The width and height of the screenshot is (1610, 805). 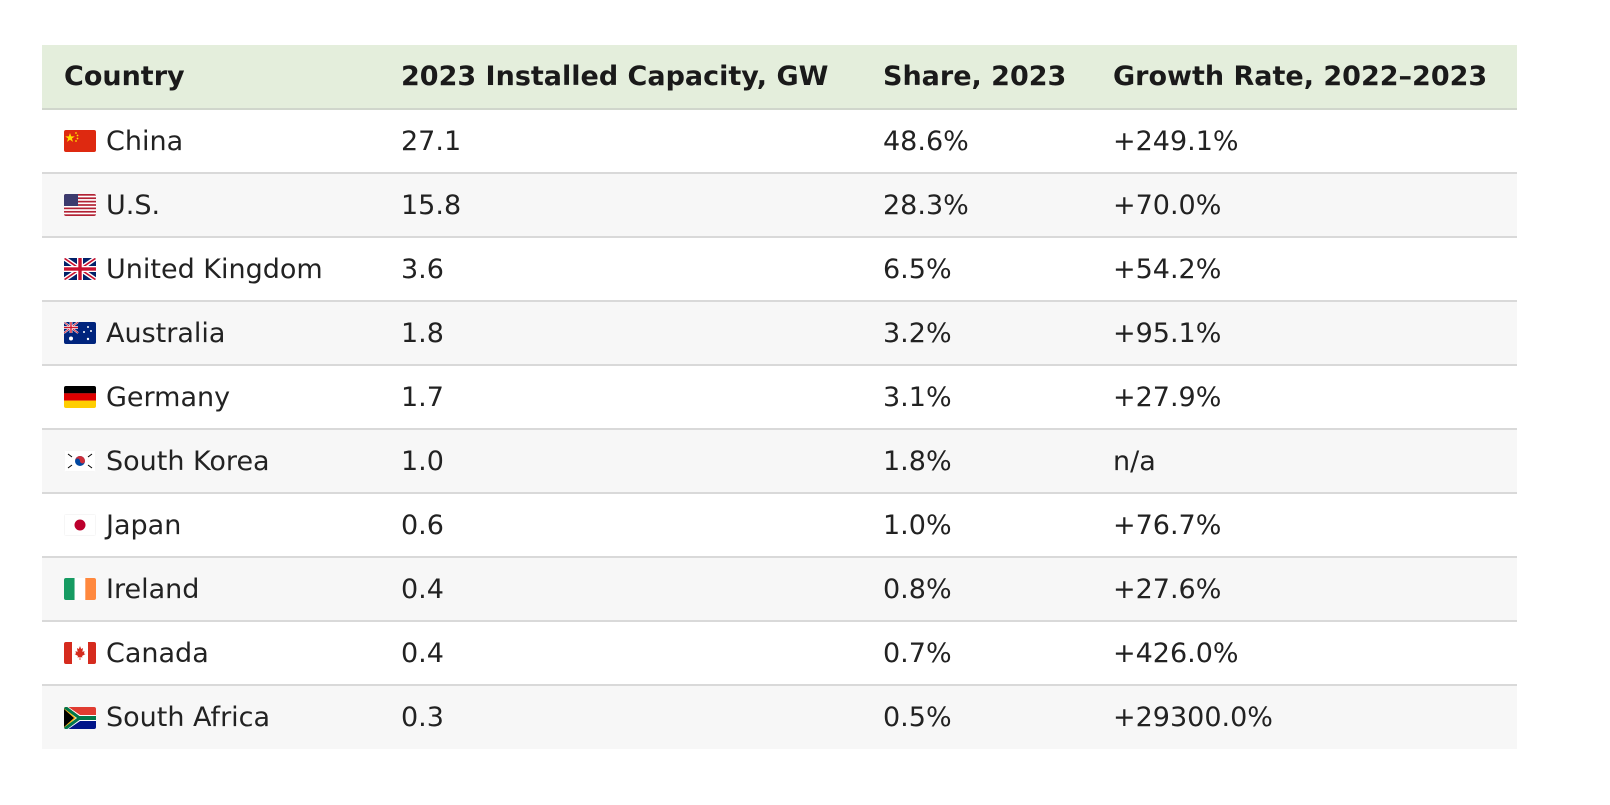 I want to click on share-cell: 6.5%, so click(x=917, y=269).